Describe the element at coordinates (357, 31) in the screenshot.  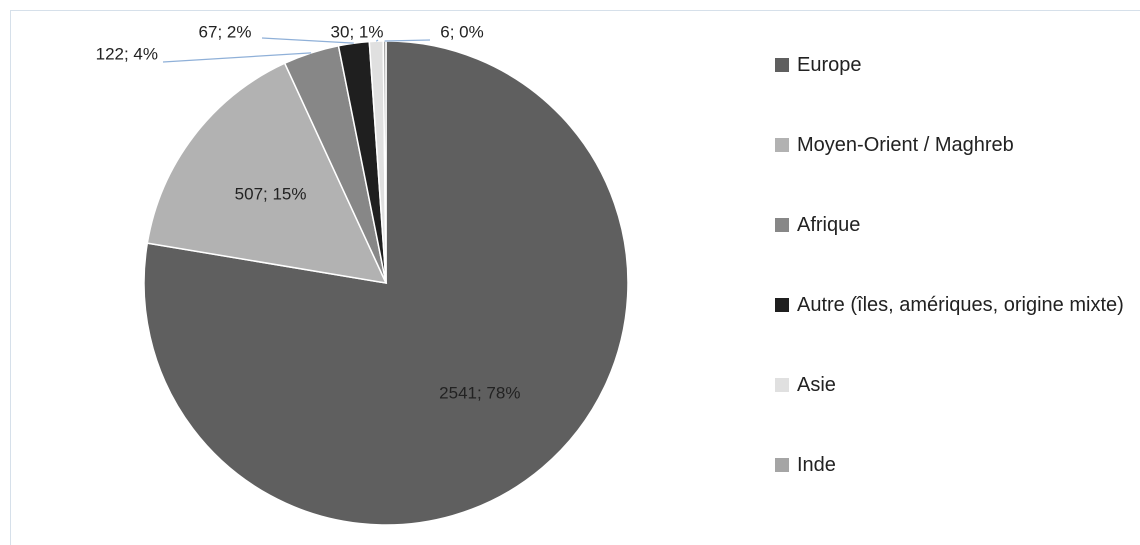
I see `data-label: 30; 1%` at that location.